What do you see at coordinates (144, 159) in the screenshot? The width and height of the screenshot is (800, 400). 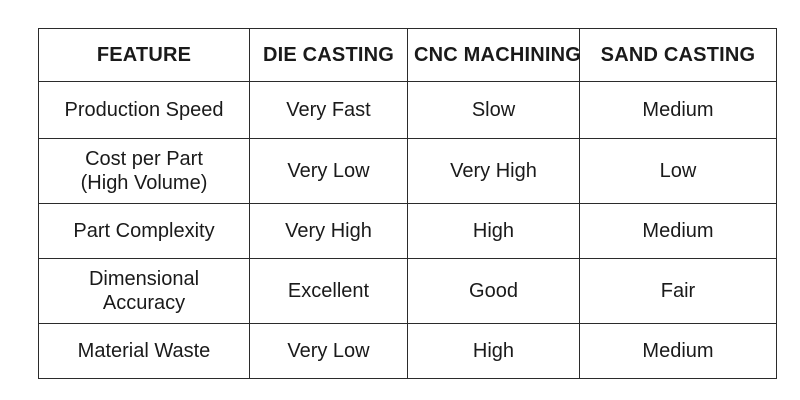 I see `feature-label-line-1: Cost per Part` at bounding box center [144, 159].